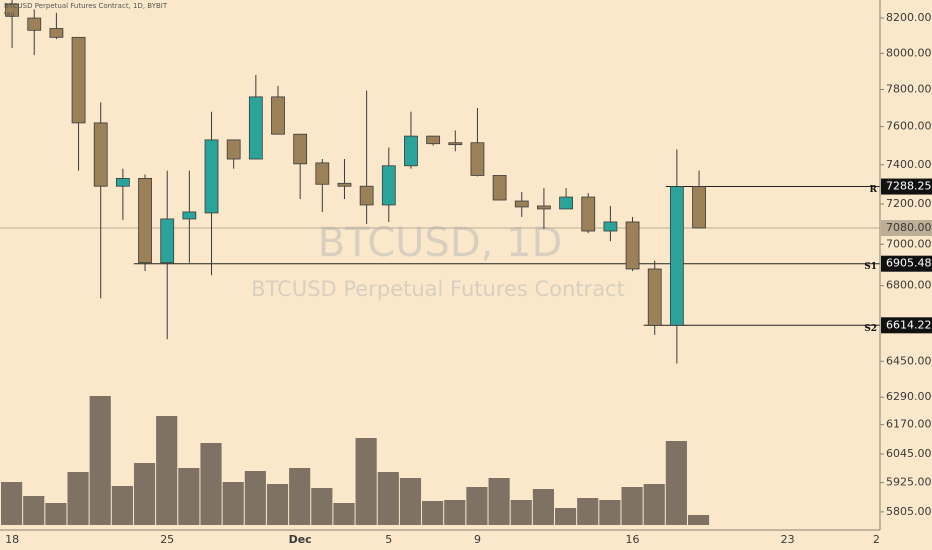 This screenshot has height=550, width=932. Describe the element at coordinates (300, 539) in the screenshot. I see `x-tick-label: Dec` at that location.